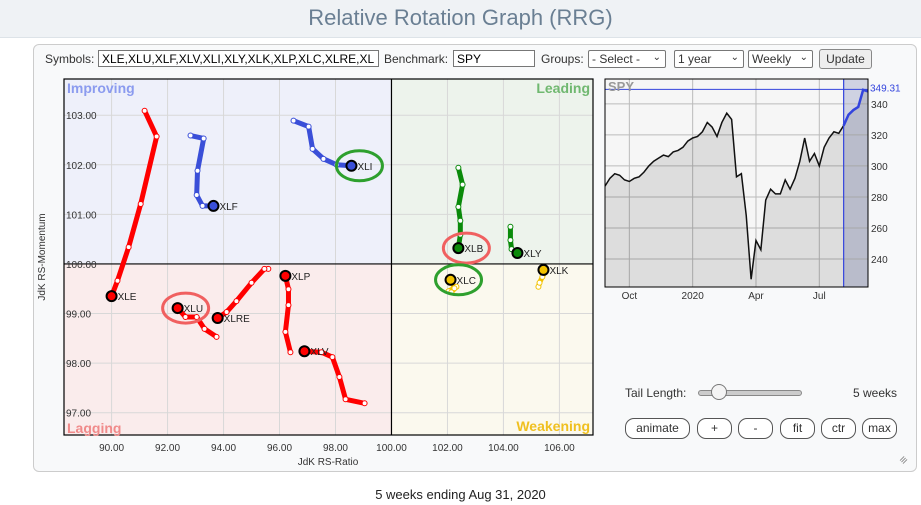 The image size is (921, 505). What do you see at coordinates (714, 428) in the screenshot?
I see `zoom-in-button: +` at bounding box center [714, 428].